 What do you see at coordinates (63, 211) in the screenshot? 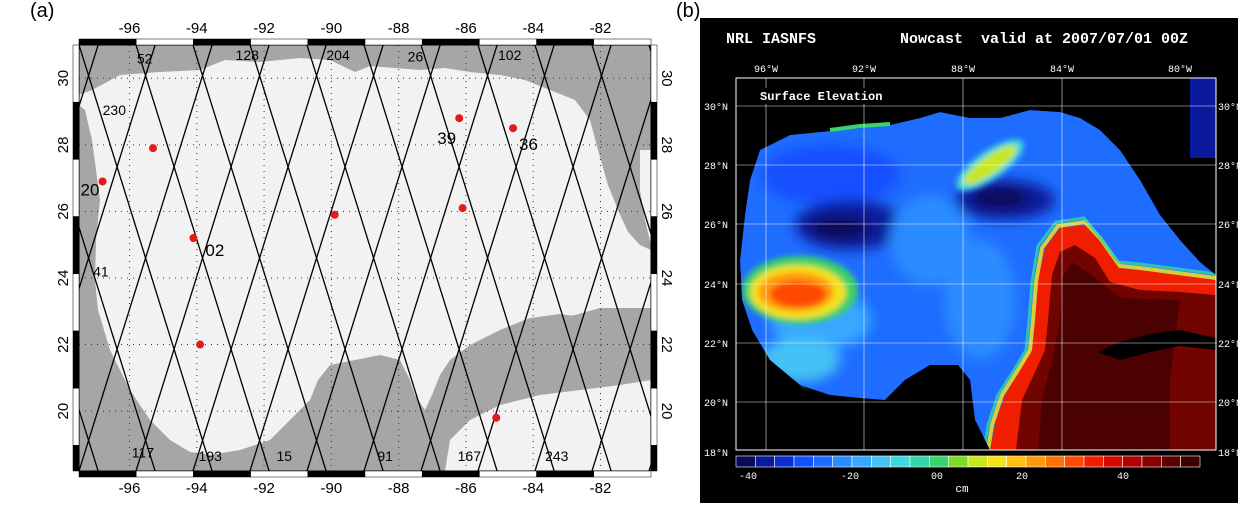
I see `lat-tick-left: 26` at bounding box center [63, 211].